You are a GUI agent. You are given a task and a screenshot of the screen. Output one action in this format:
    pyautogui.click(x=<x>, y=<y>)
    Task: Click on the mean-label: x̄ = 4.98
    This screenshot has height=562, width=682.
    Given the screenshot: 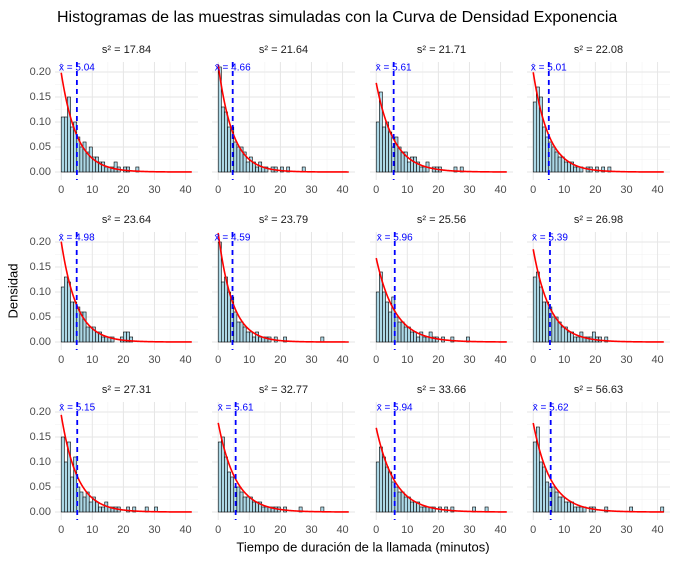 What is the action you would take?
    pyautogui.click(x=77, y=238)
    